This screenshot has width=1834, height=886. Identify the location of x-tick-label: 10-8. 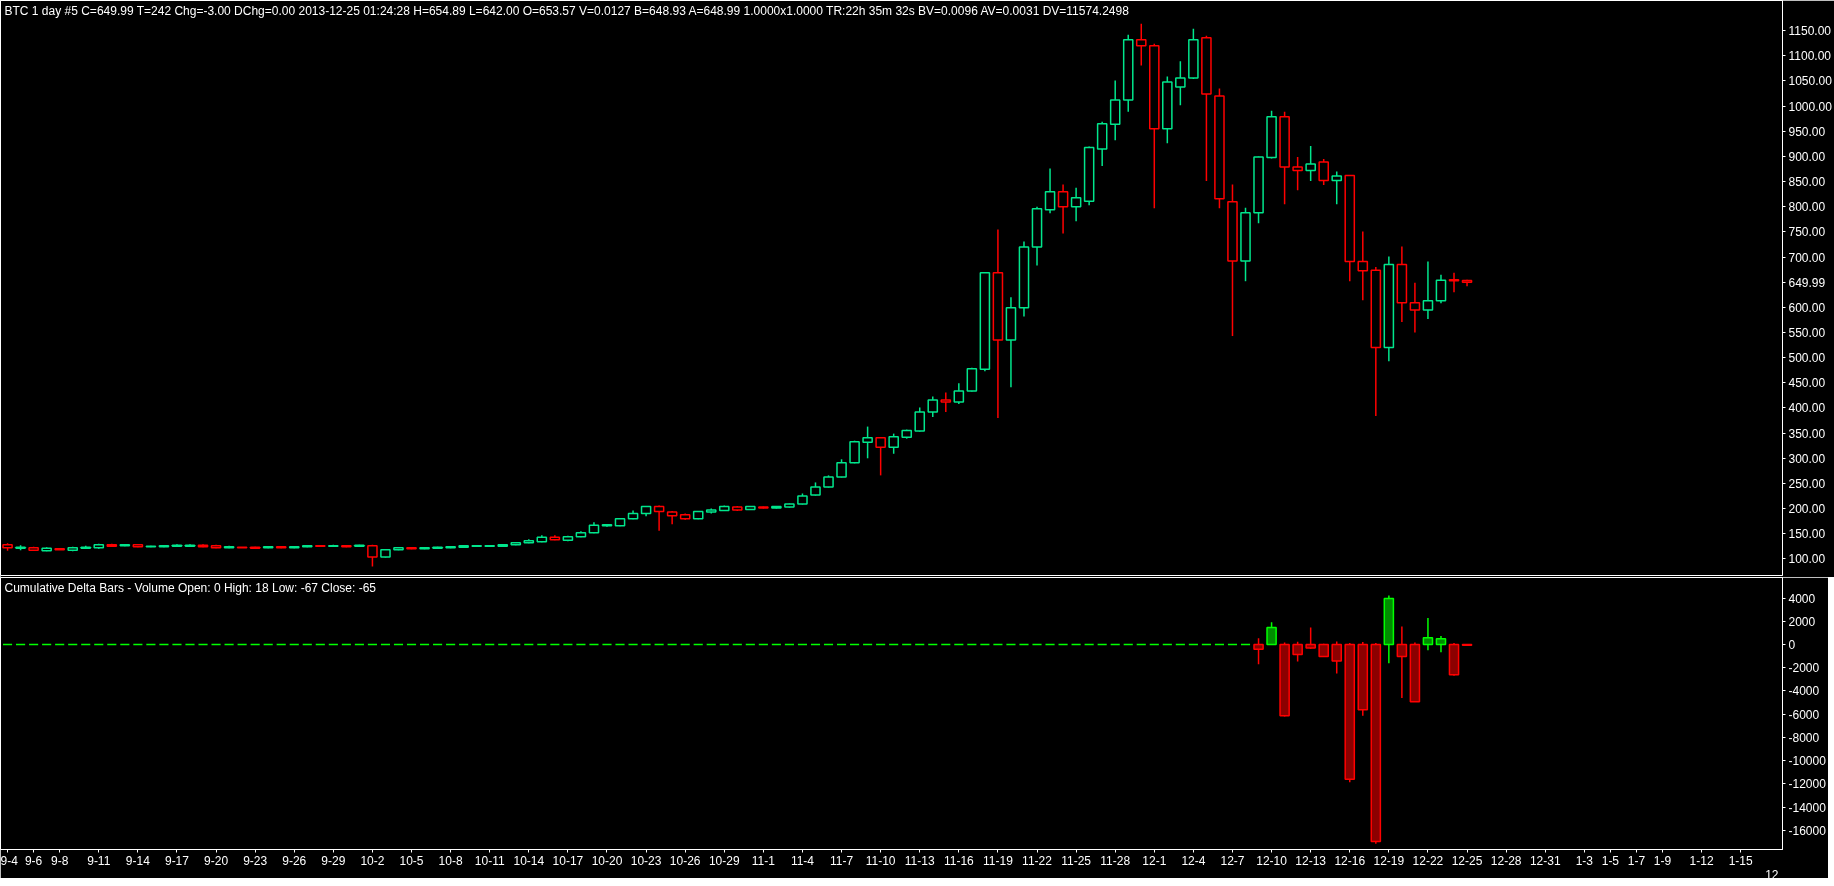
(450, 860).